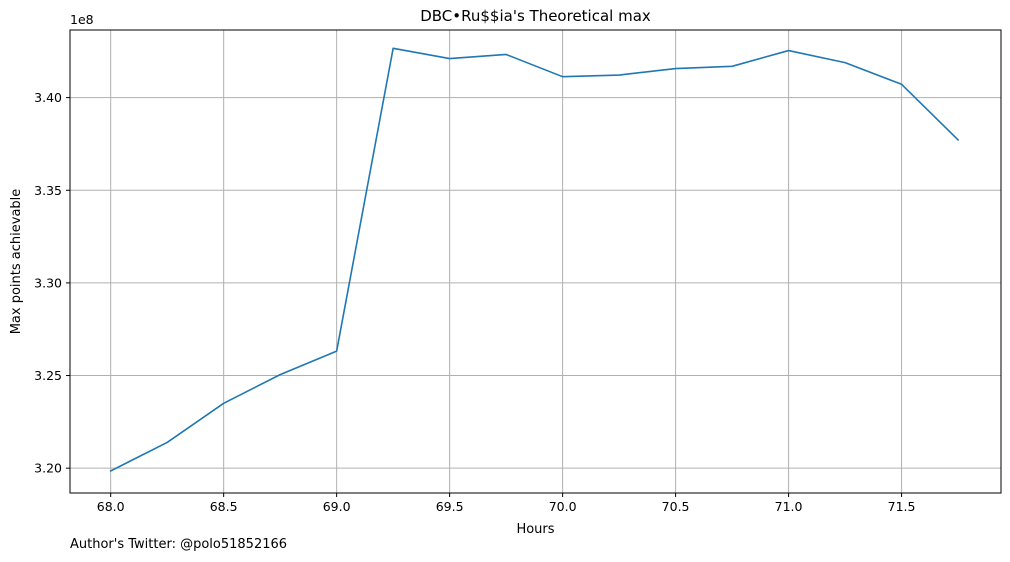  I want to click on y-tick-label: 3.30, so click(48, 282).